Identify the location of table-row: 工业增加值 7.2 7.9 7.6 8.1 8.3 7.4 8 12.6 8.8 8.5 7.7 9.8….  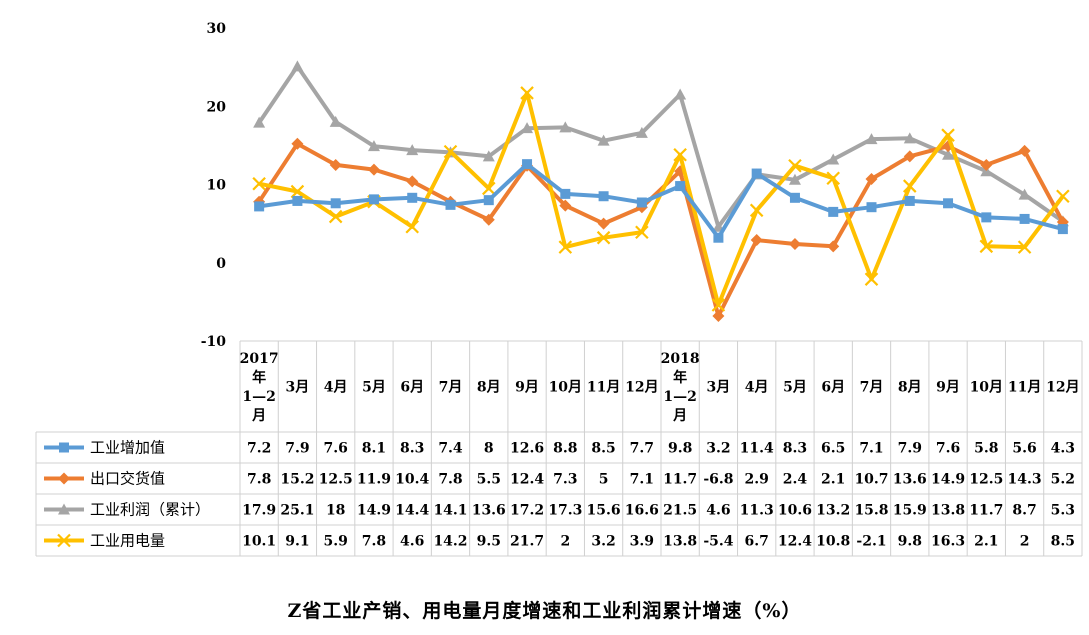
(559, 448).